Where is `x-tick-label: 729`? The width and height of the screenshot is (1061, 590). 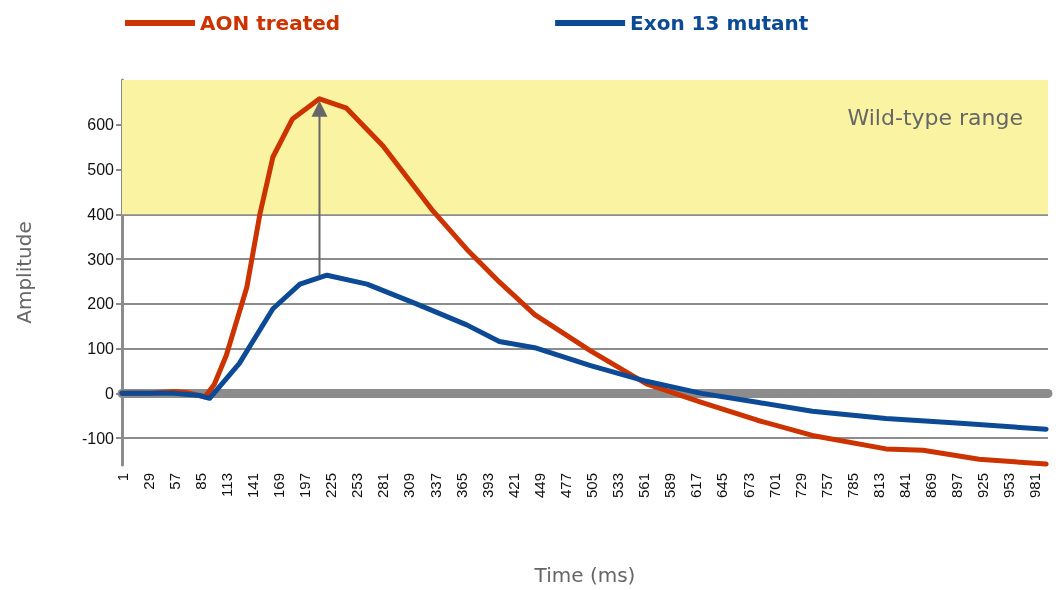 x-tick-label: 729 is located at coordinates (800, 486).